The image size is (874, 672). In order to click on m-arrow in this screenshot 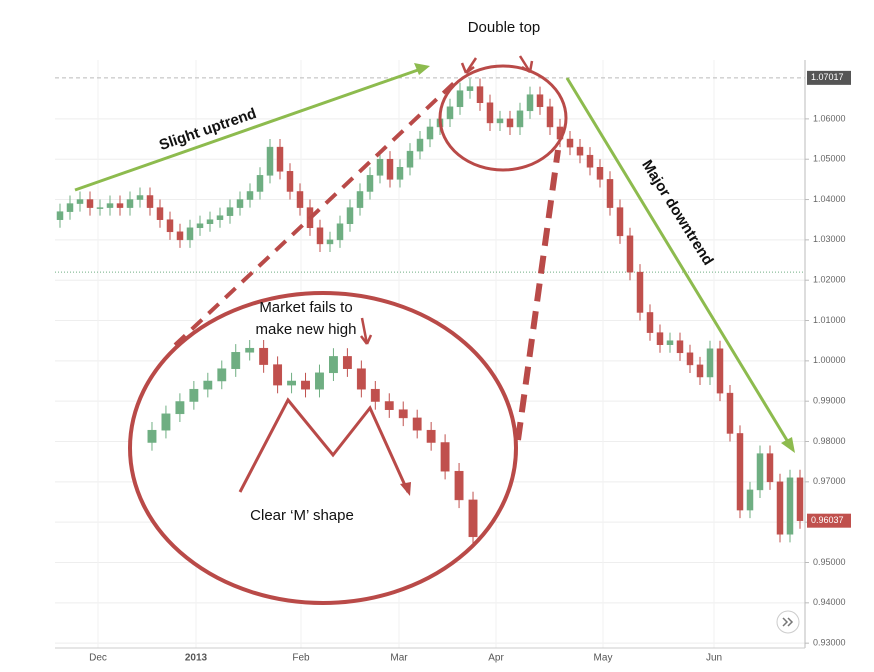, I will do `click(324, 445)`.